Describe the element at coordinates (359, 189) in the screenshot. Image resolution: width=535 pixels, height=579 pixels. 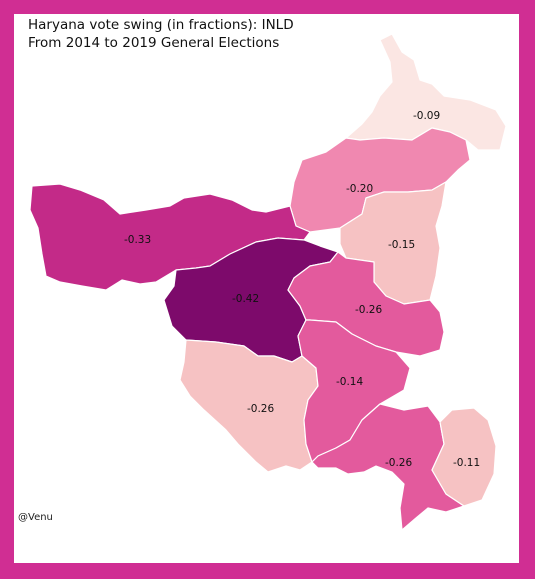
I see `value-label: -0.20` at that location.